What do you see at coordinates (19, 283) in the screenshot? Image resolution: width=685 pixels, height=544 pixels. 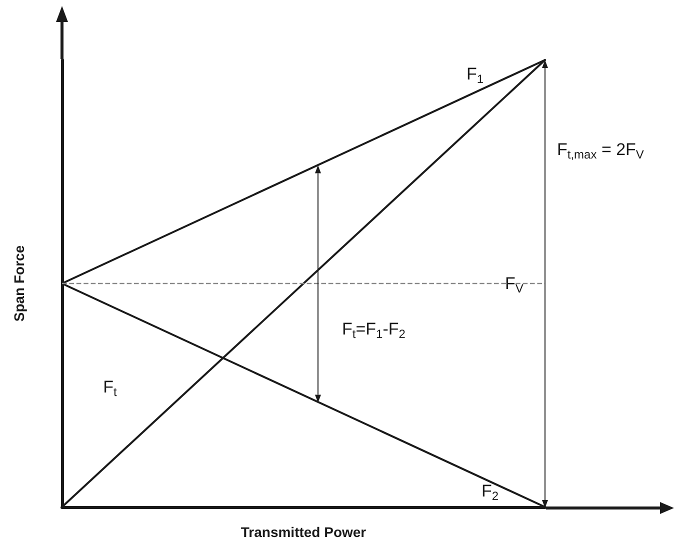 I see `y-axis-title: Span Force` at bounding box center [19, 283].